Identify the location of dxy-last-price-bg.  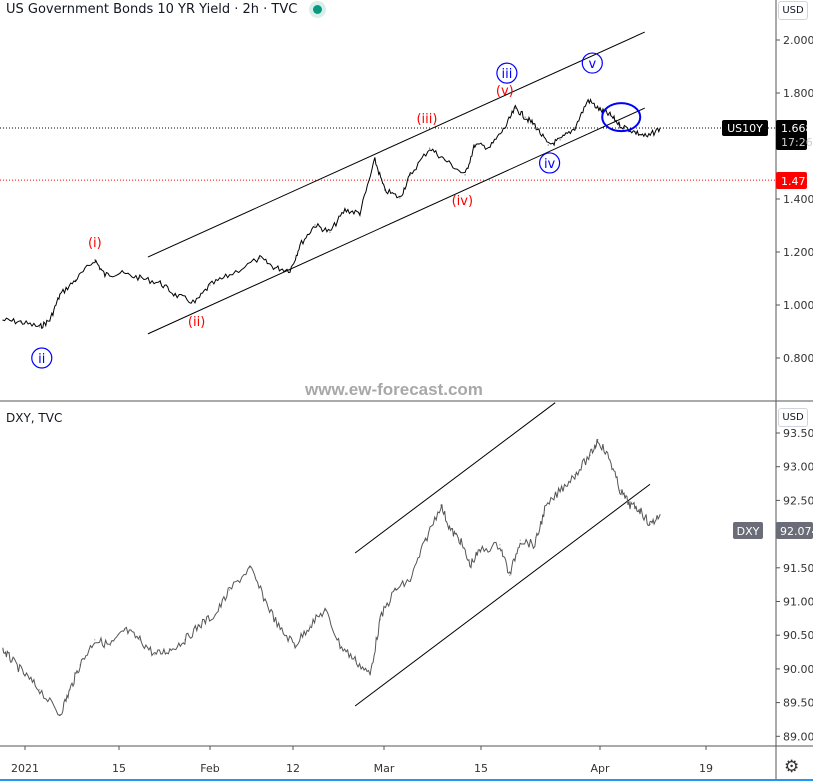
(794, 530).